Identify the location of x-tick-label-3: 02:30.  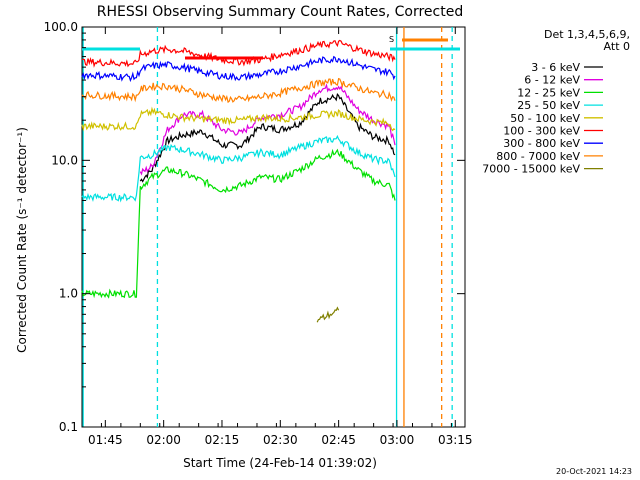
(280, 440).